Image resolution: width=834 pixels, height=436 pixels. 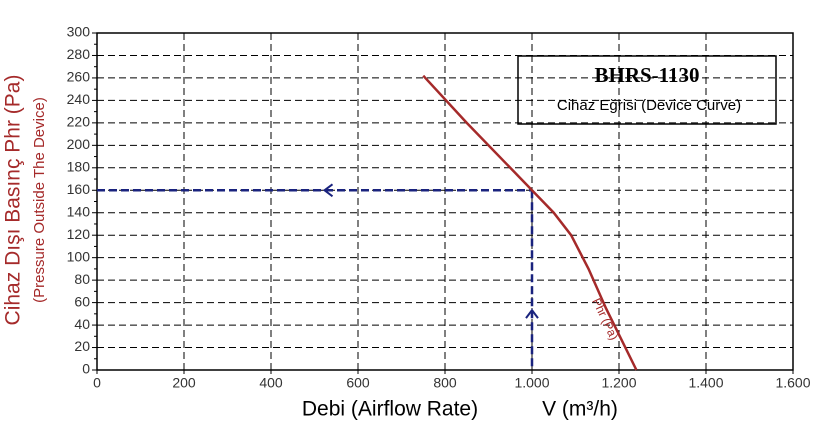 I want to click on x-tick-label: 1.200, so click(x=618, y=383).